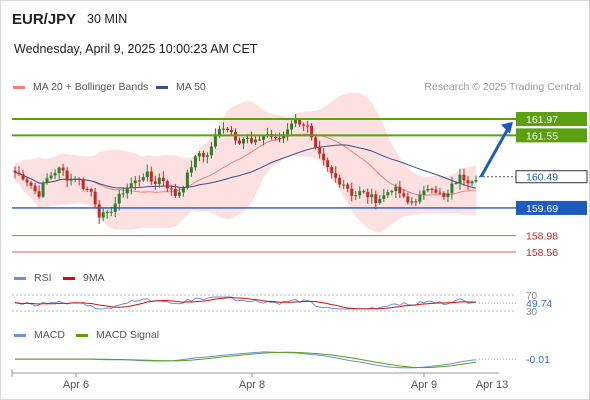 This screenshot has width=590, height=400. I want to click on legend-ma20: MA 20 + Bollinger Bands, so click(80, 87).